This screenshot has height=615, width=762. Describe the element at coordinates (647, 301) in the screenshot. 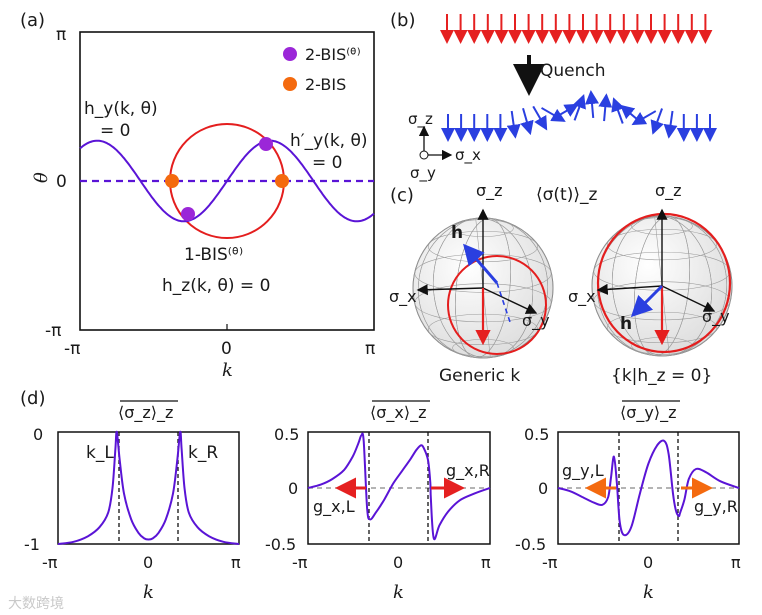

I see `c-right-h-arrow` at that location.